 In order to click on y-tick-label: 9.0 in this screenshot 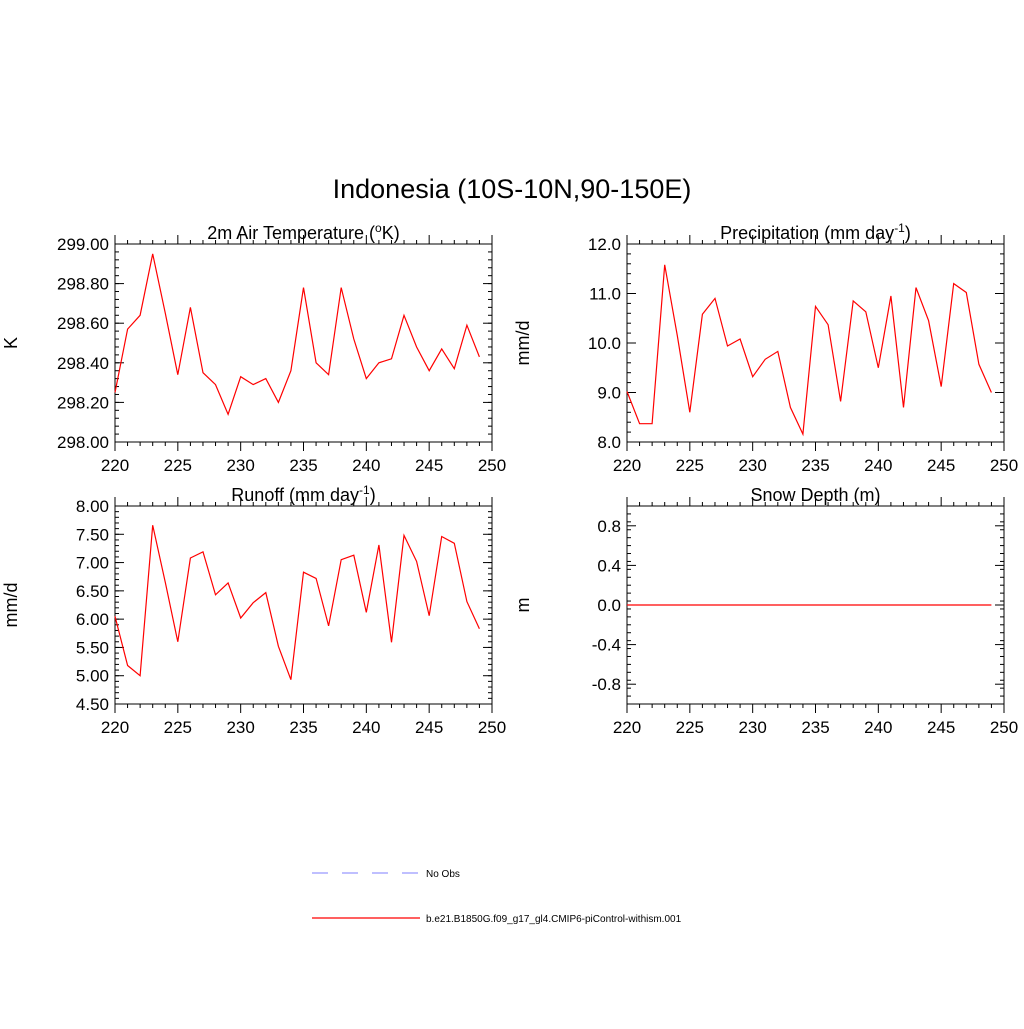, I will do `click(609, 393)`.